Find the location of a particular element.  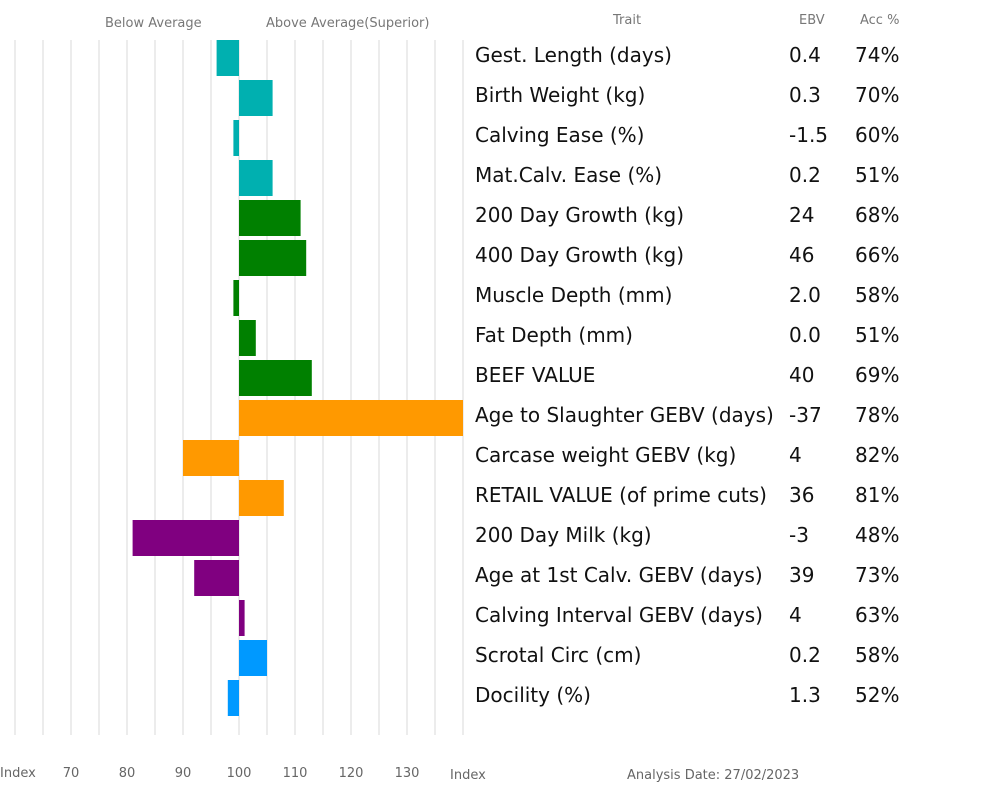

trait-label: Scrotal Circ (cm) is located at coordinates (558, 655).